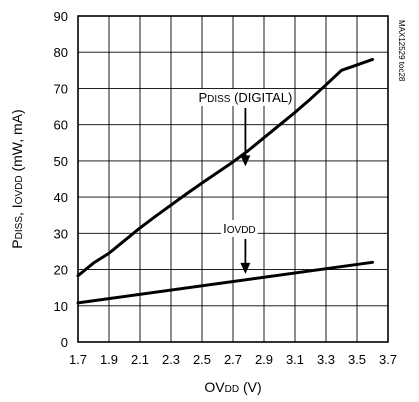 This screenshot has width=419, height=402. Describe the element at coordinates (17, 178) in the screenshot. I see `y-axis-label: PDISS, IOVDD (mW, mA)` at that location.